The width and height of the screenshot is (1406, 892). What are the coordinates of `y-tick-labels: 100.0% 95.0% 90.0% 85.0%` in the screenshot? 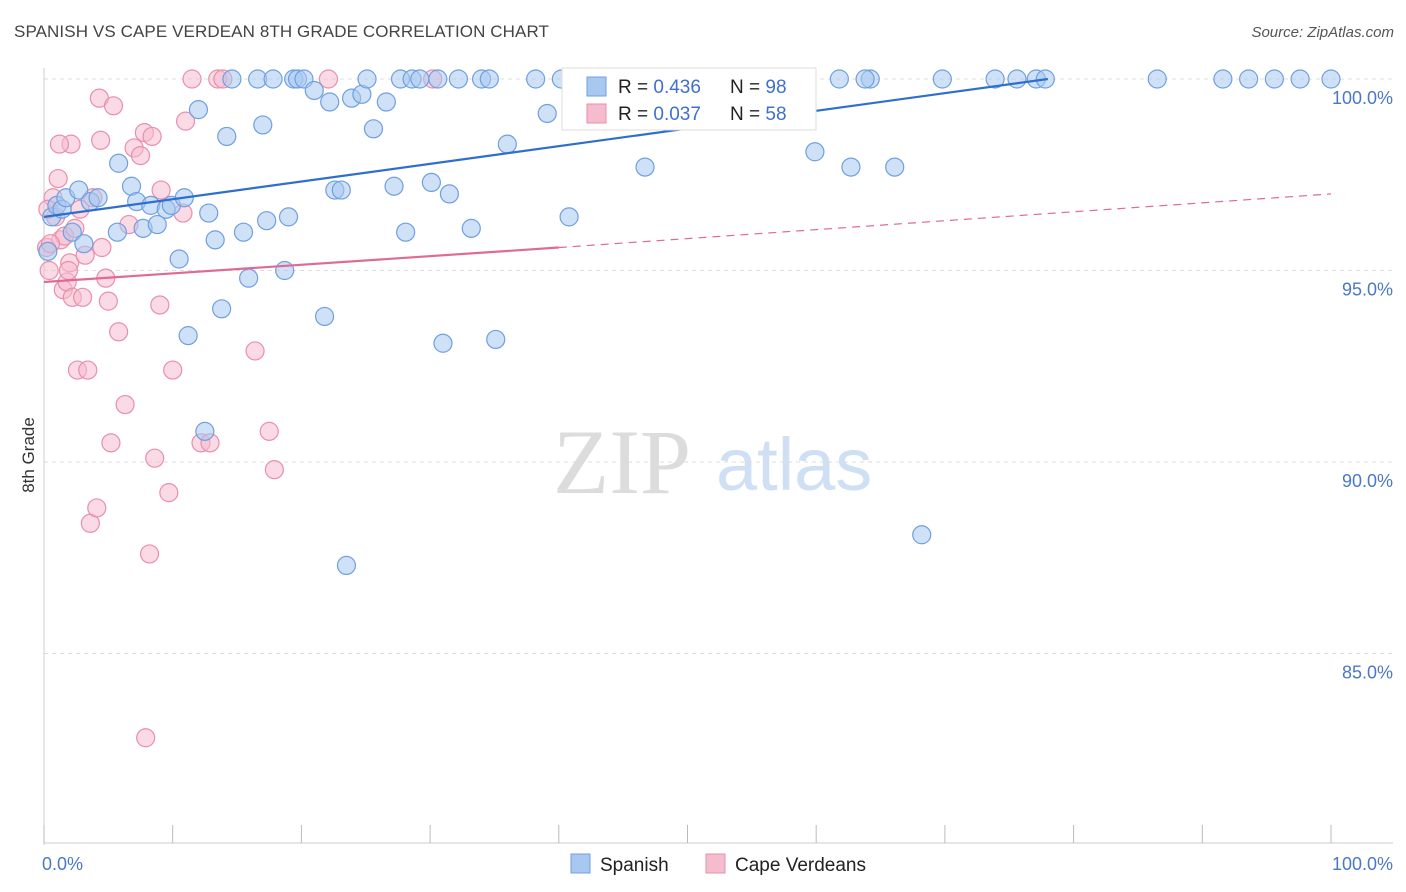 It's located at (1362, 385).